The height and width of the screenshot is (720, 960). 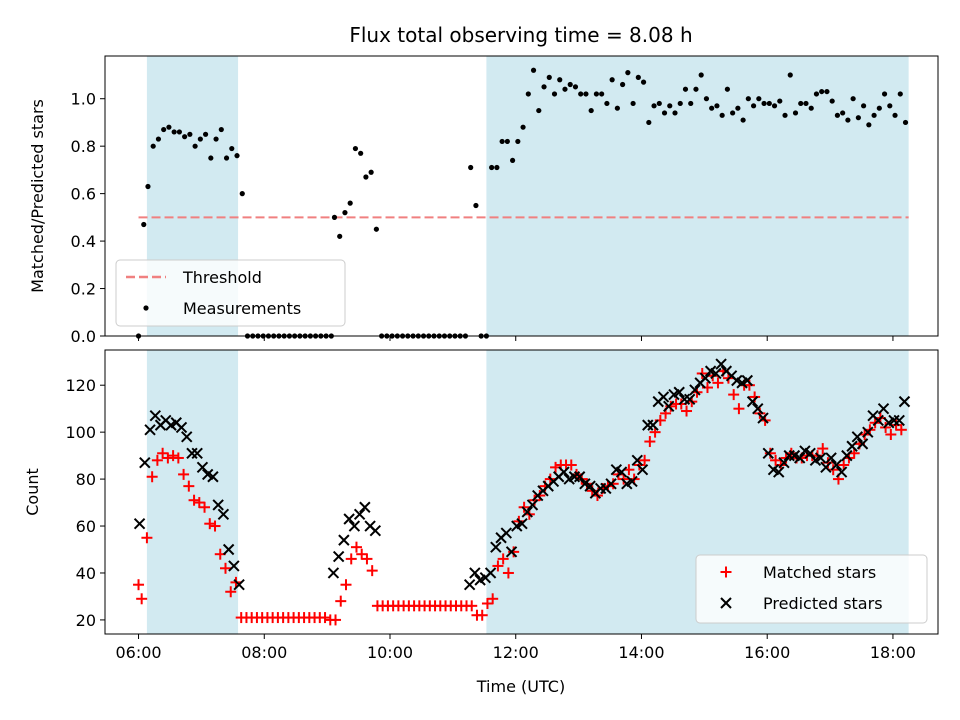 I want to click on chart-title: Flux total observing time = 8.08 h, so click(x=520, y=35).